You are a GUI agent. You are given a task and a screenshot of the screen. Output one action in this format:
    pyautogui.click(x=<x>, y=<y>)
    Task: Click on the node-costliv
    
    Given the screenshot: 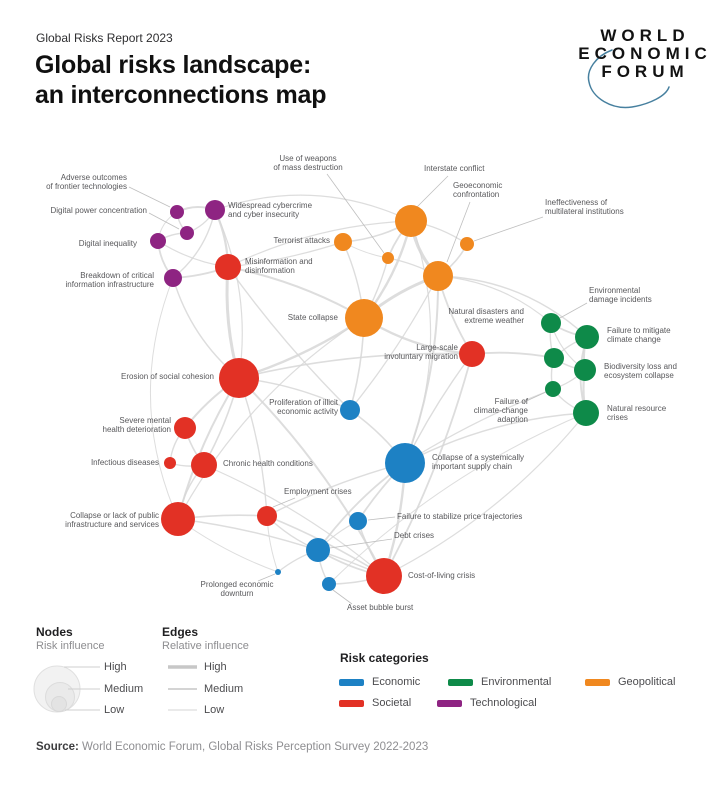 What is the action you would take?
    pyautogui.click(x=384, y=576)
    